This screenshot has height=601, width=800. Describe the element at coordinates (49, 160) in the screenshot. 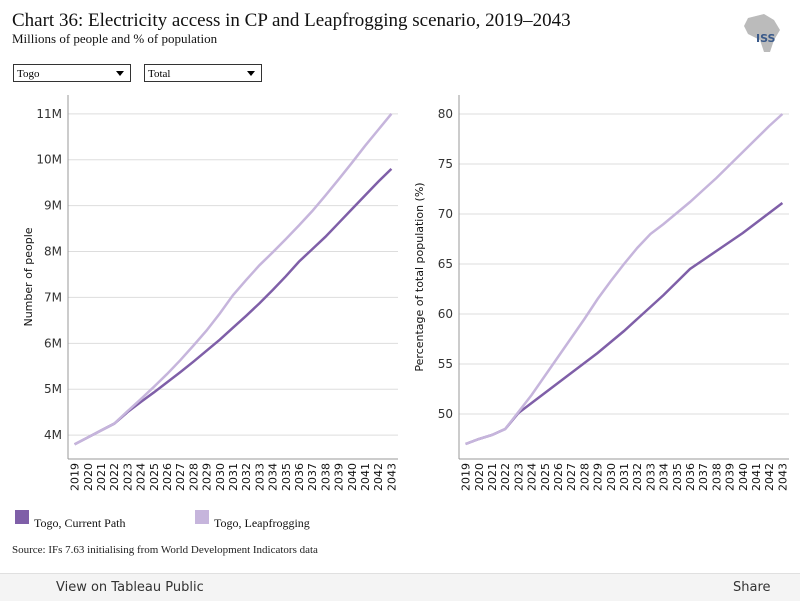

I see `y-tick-label: 10M` at that location.